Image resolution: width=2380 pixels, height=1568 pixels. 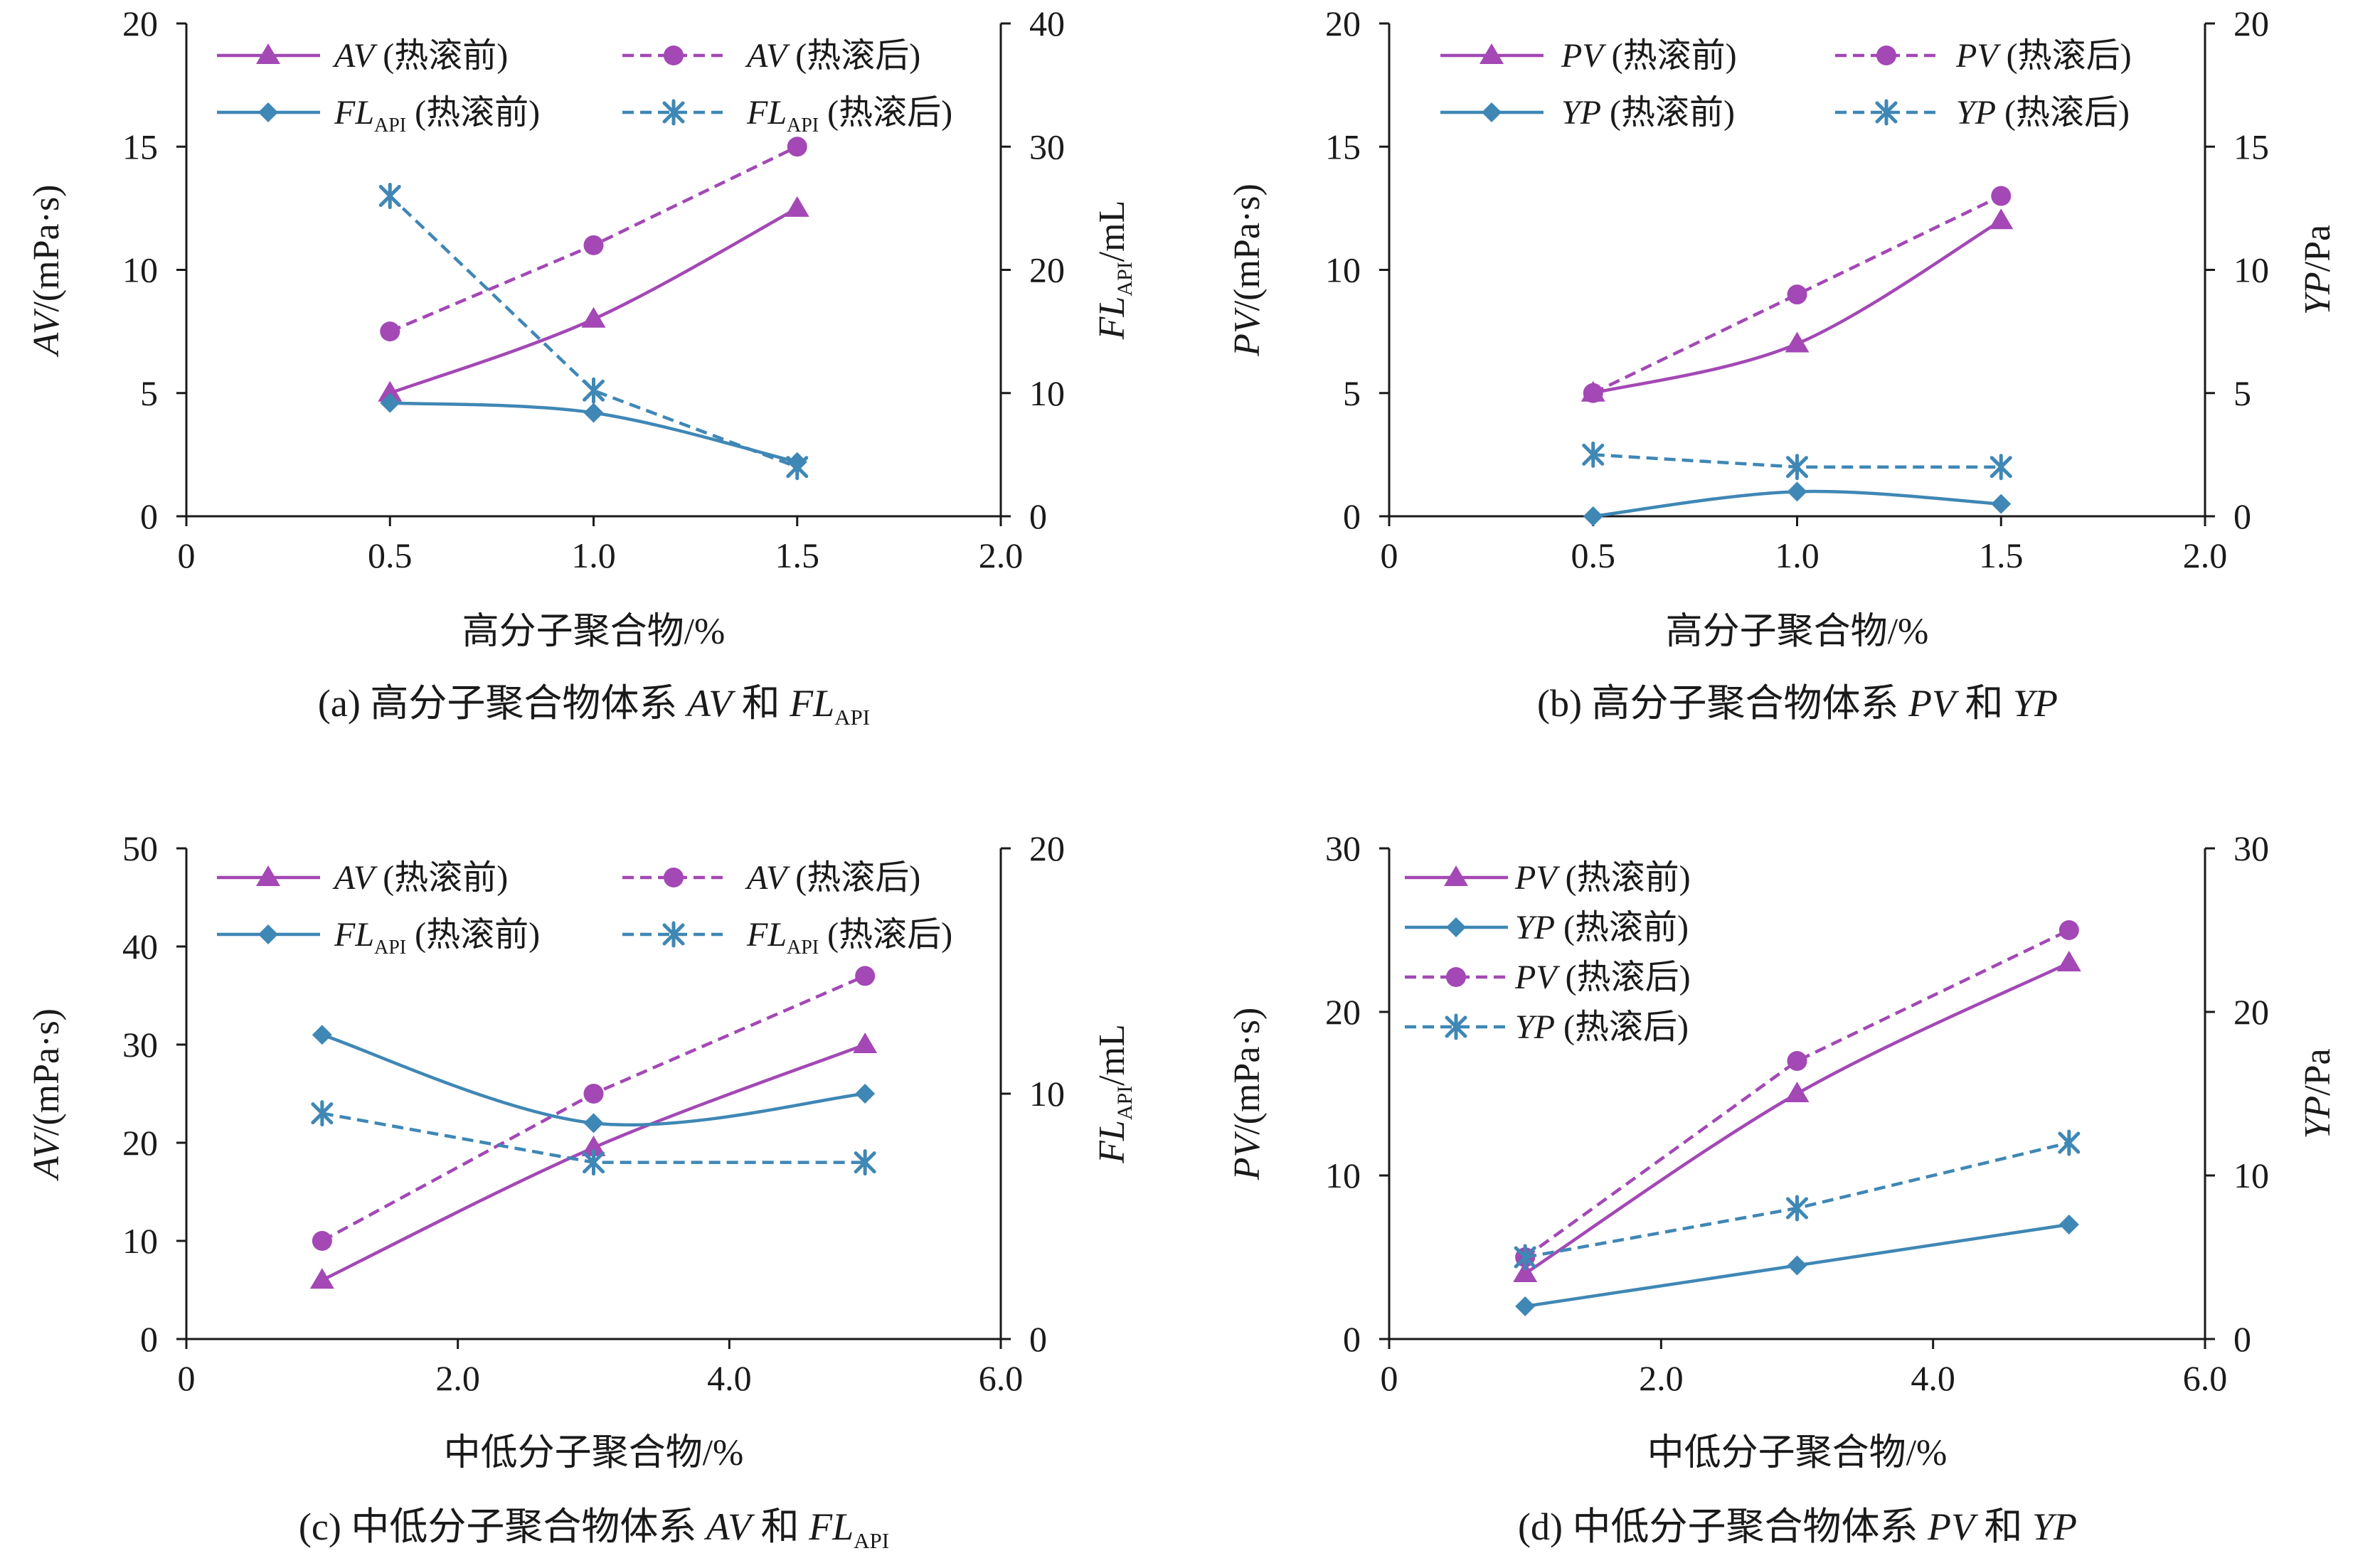 I want to click on y-tick-label: 15, so click(x=140, y=146).